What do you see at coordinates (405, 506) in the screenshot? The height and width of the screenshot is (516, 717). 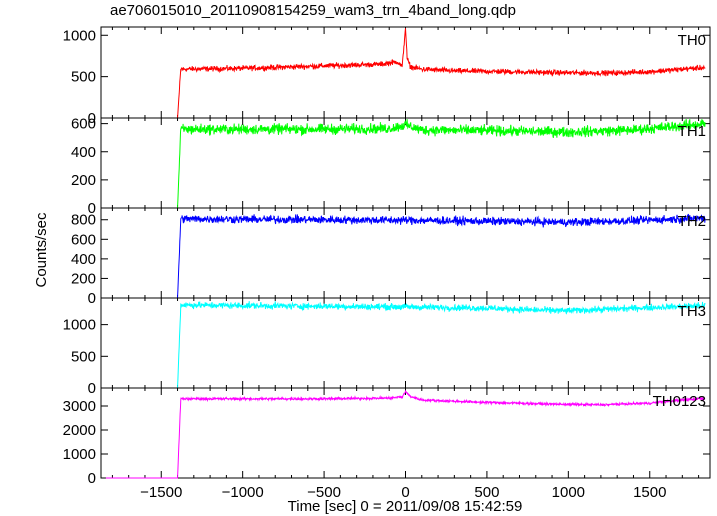 I see `x-axis-label: Time [sec] 0 = 2011/09/08 15:42:59` at bounding box center [405, 506].